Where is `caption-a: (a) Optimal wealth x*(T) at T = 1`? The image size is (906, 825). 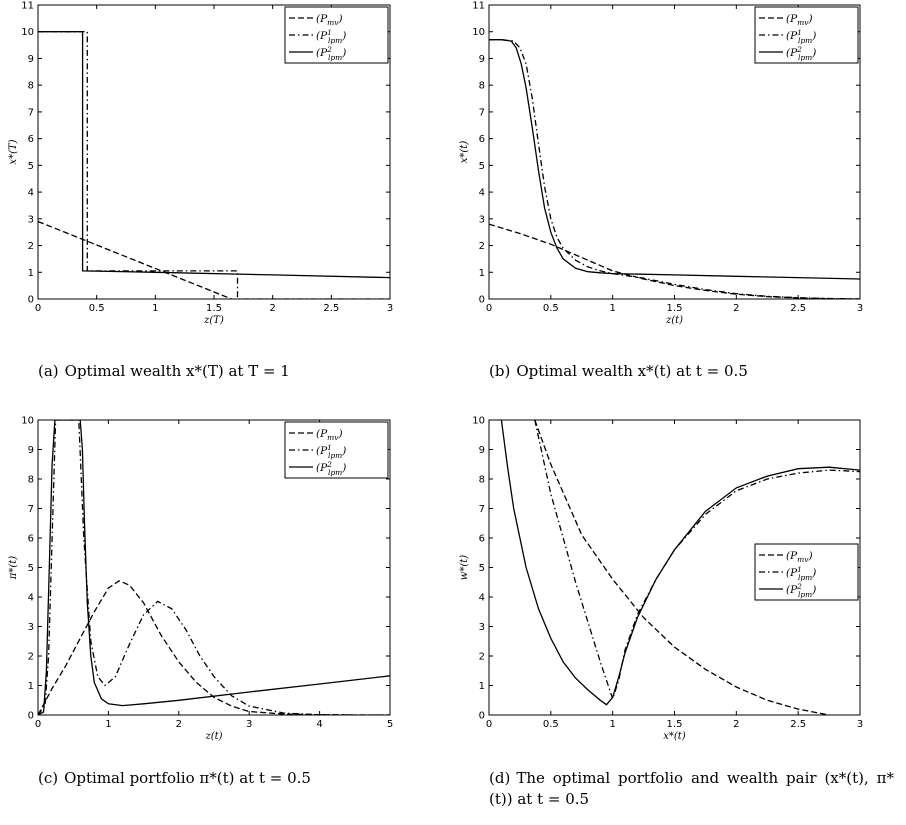 caption-a: (a) Optimal wealth x*(T) at T = 1 is located at coordinates (218, 371).